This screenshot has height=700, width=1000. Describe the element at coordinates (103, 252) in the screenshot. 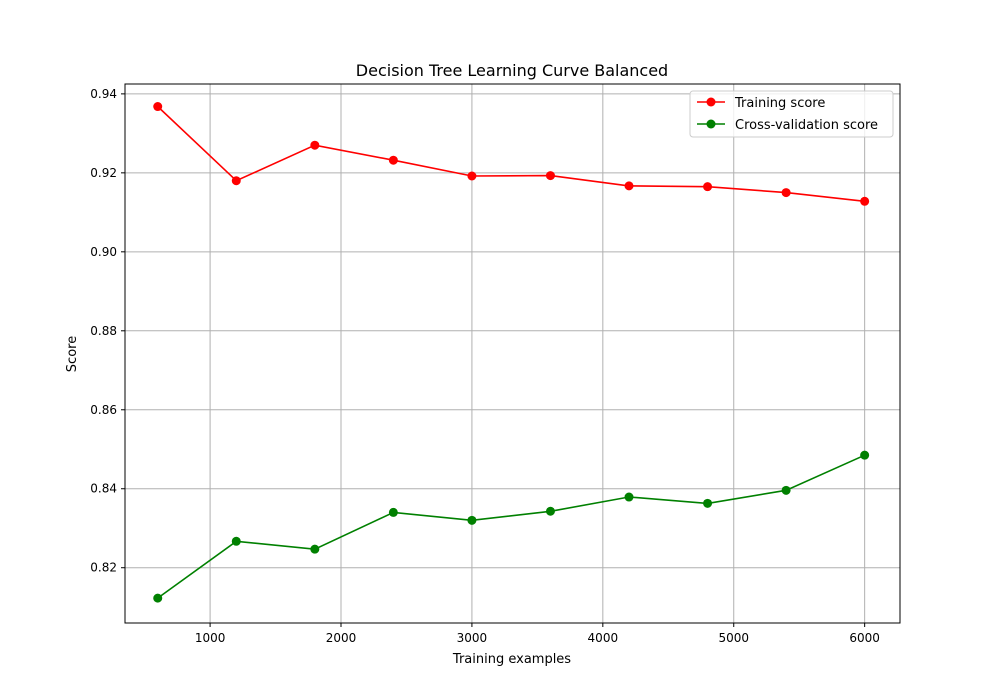

I see `y-tick-label: 0.90` at that location.